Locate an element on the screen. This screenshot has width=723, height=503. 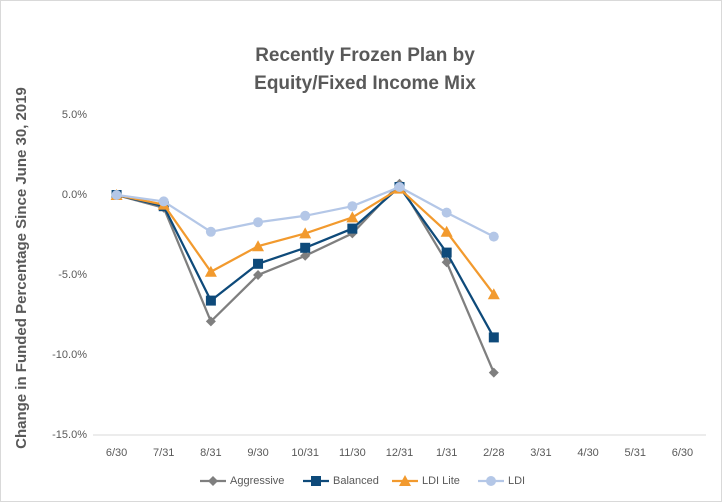
x-tick-label: 4/30 is located at coordinates (587, 453).